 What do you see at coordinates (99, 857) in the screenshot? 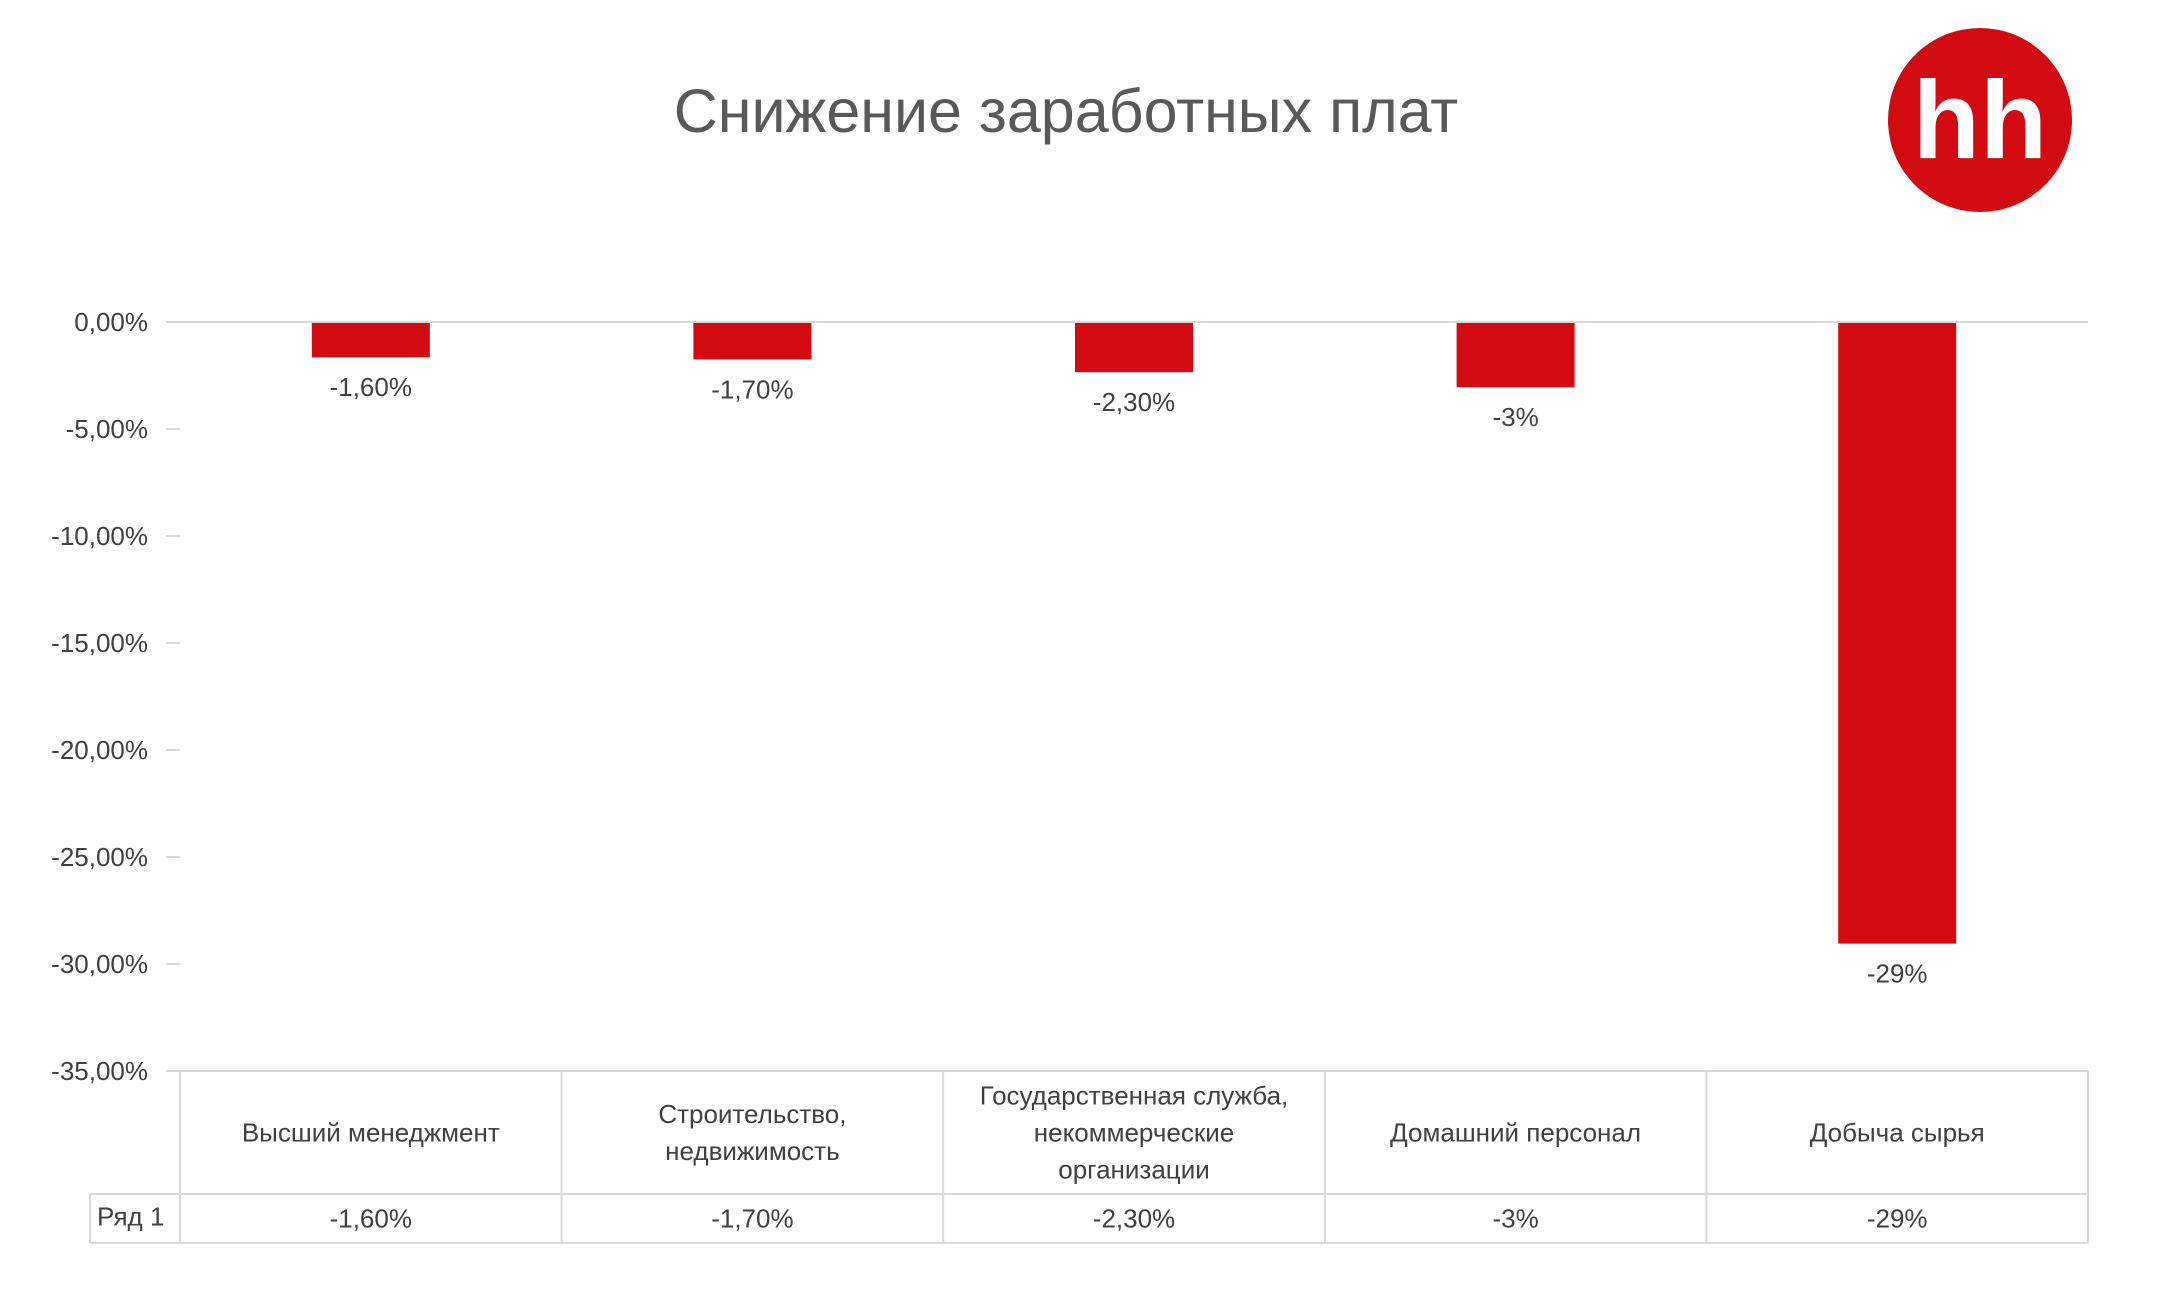
I see `y-tick-label: -25,00%` at bounding box center [99, 857].